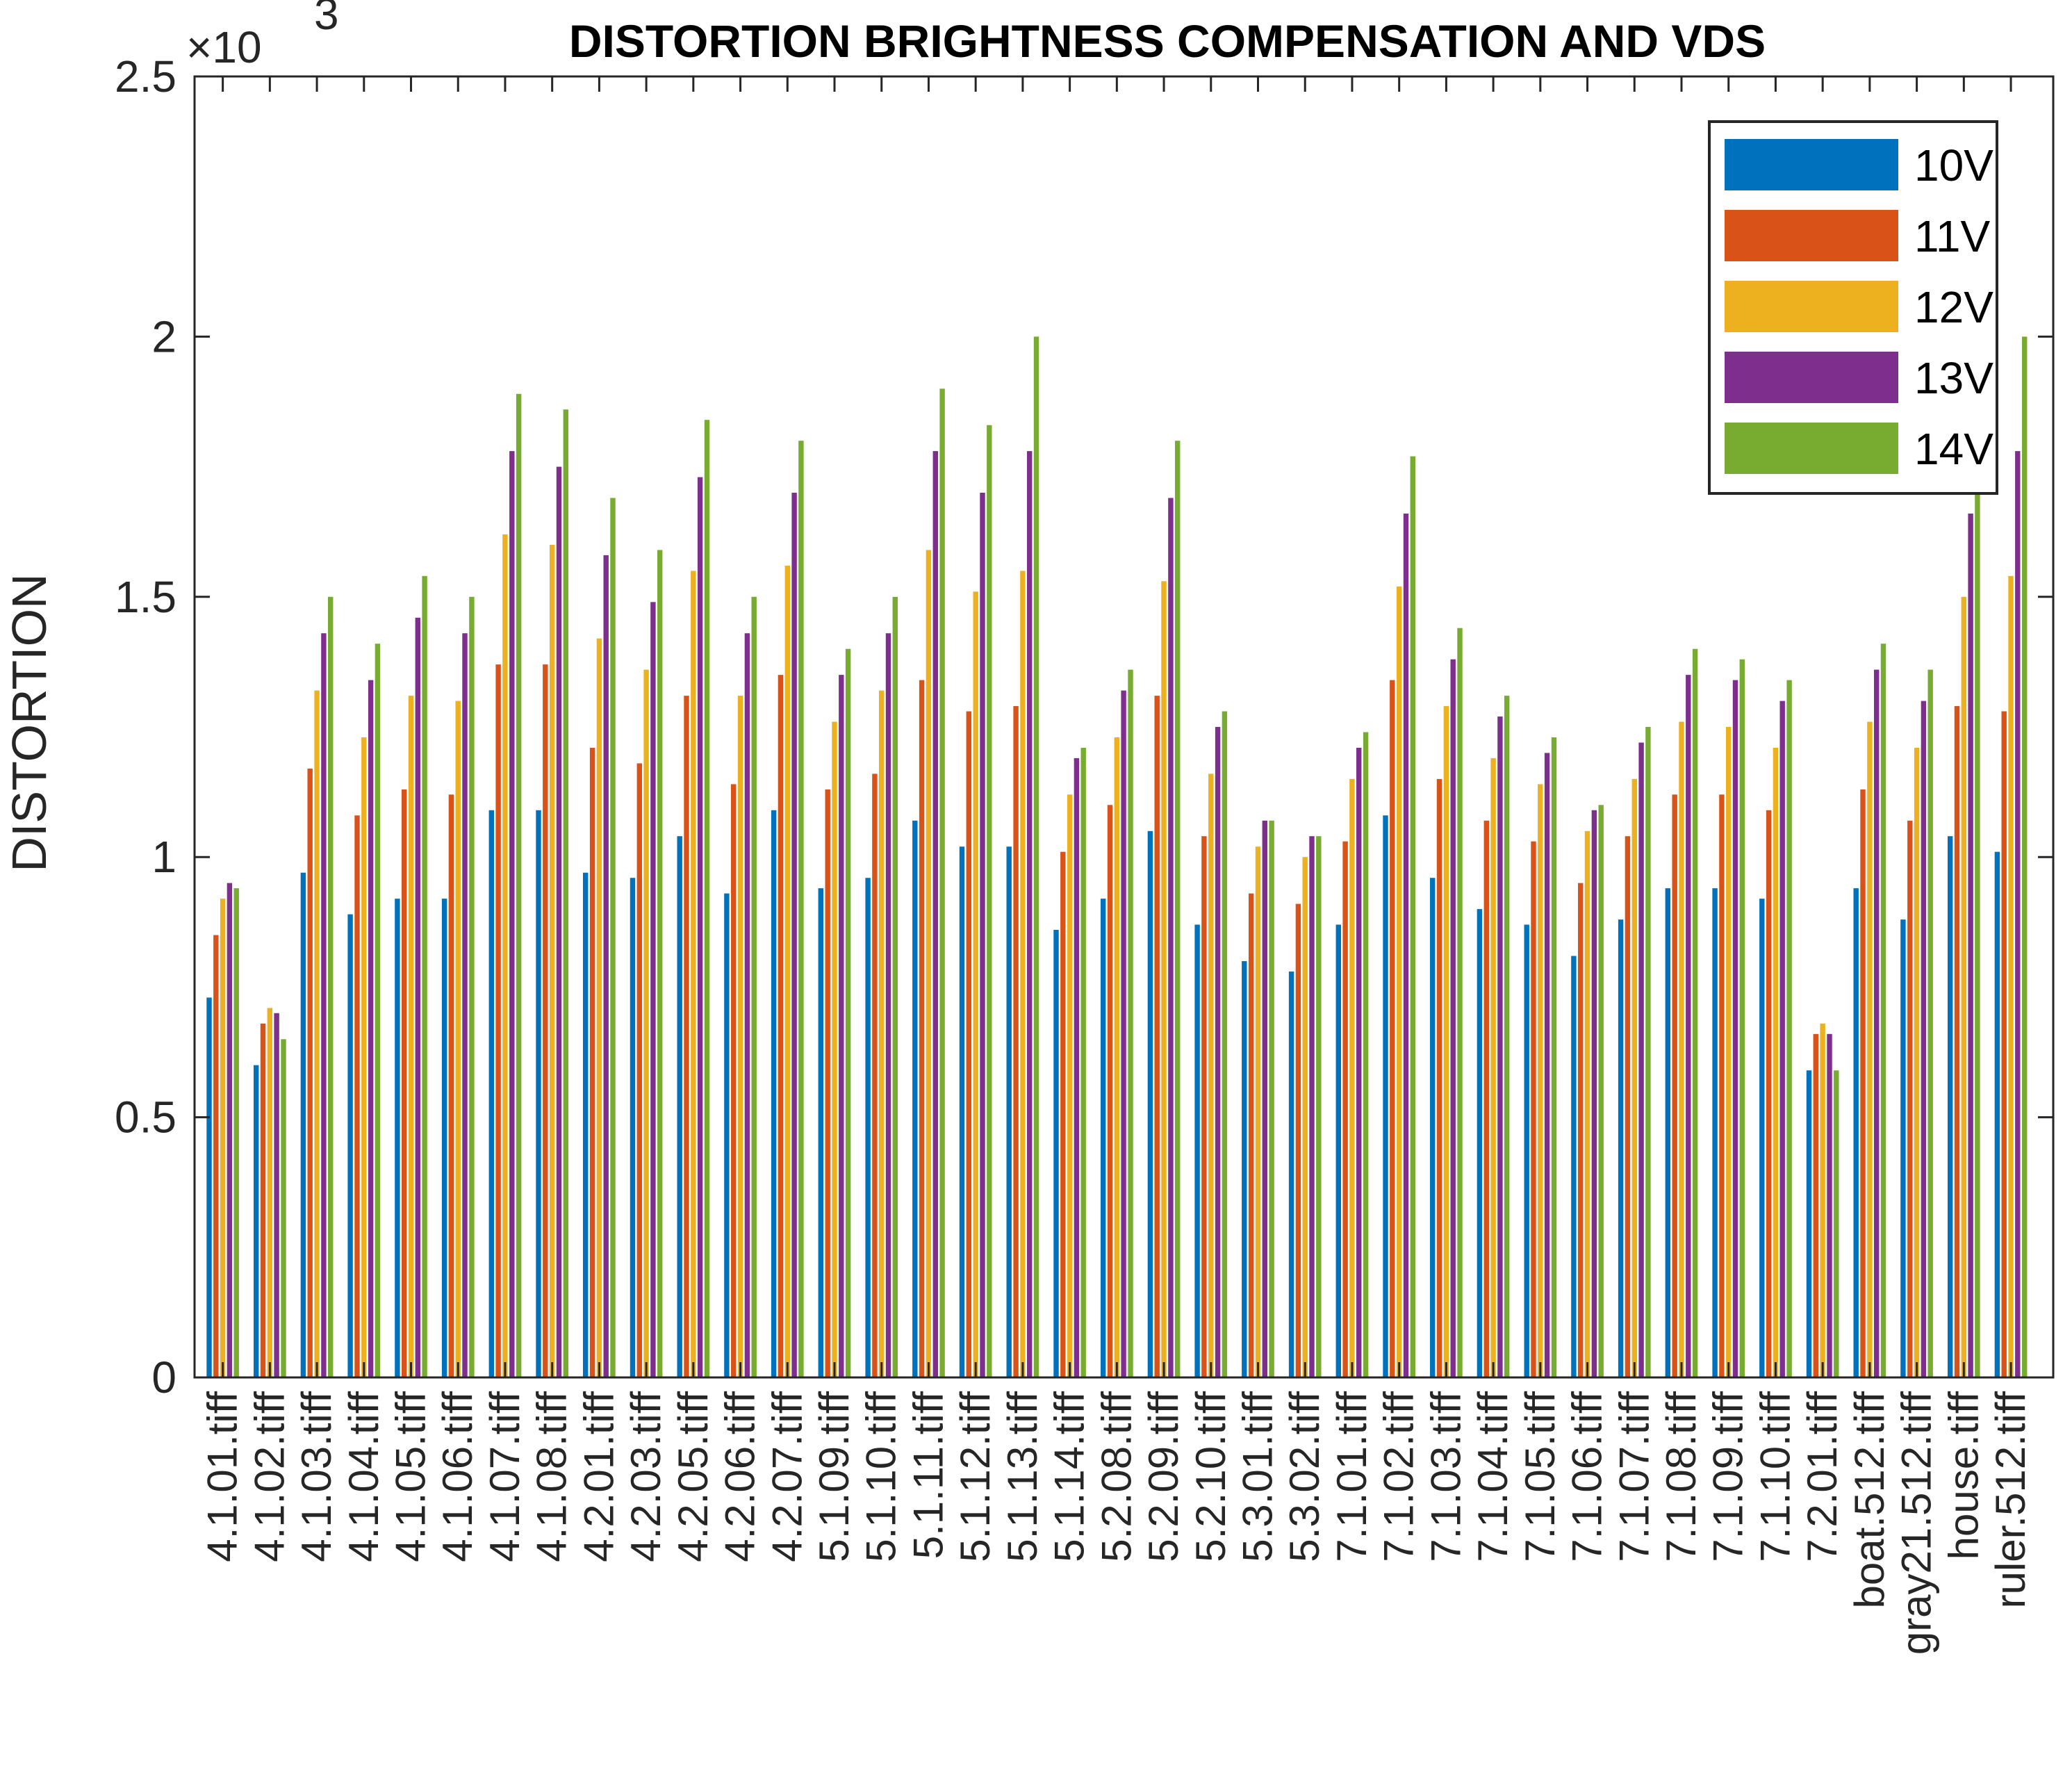 This screenshot has width=2072, height=1768. I want to click on bar-10V-4.1.07.tiff, so click(491, 1093).